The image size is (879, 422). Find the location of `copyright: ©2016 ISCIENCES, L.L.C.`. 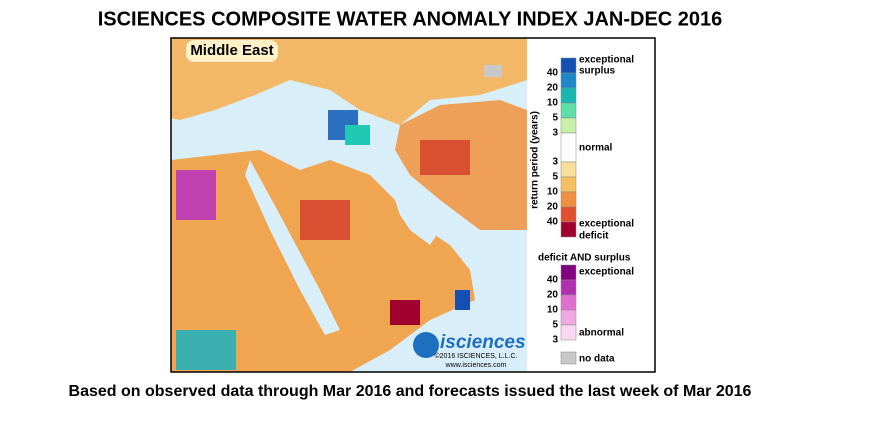

copyright: ©2016 ISCIENCES, L.L.C. is located at coordinates (476, 356).